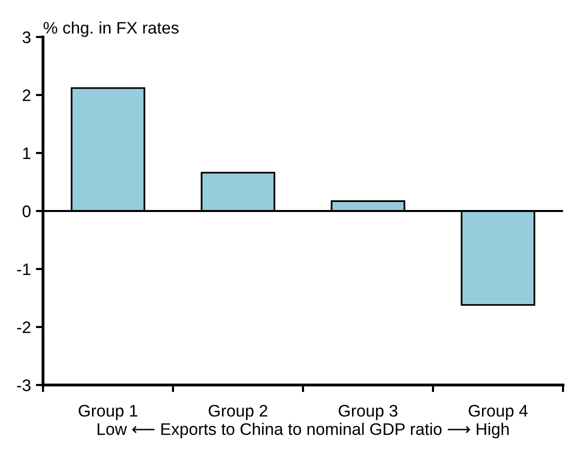  I want to click on y-tick-label: -1, so click(23, 270).